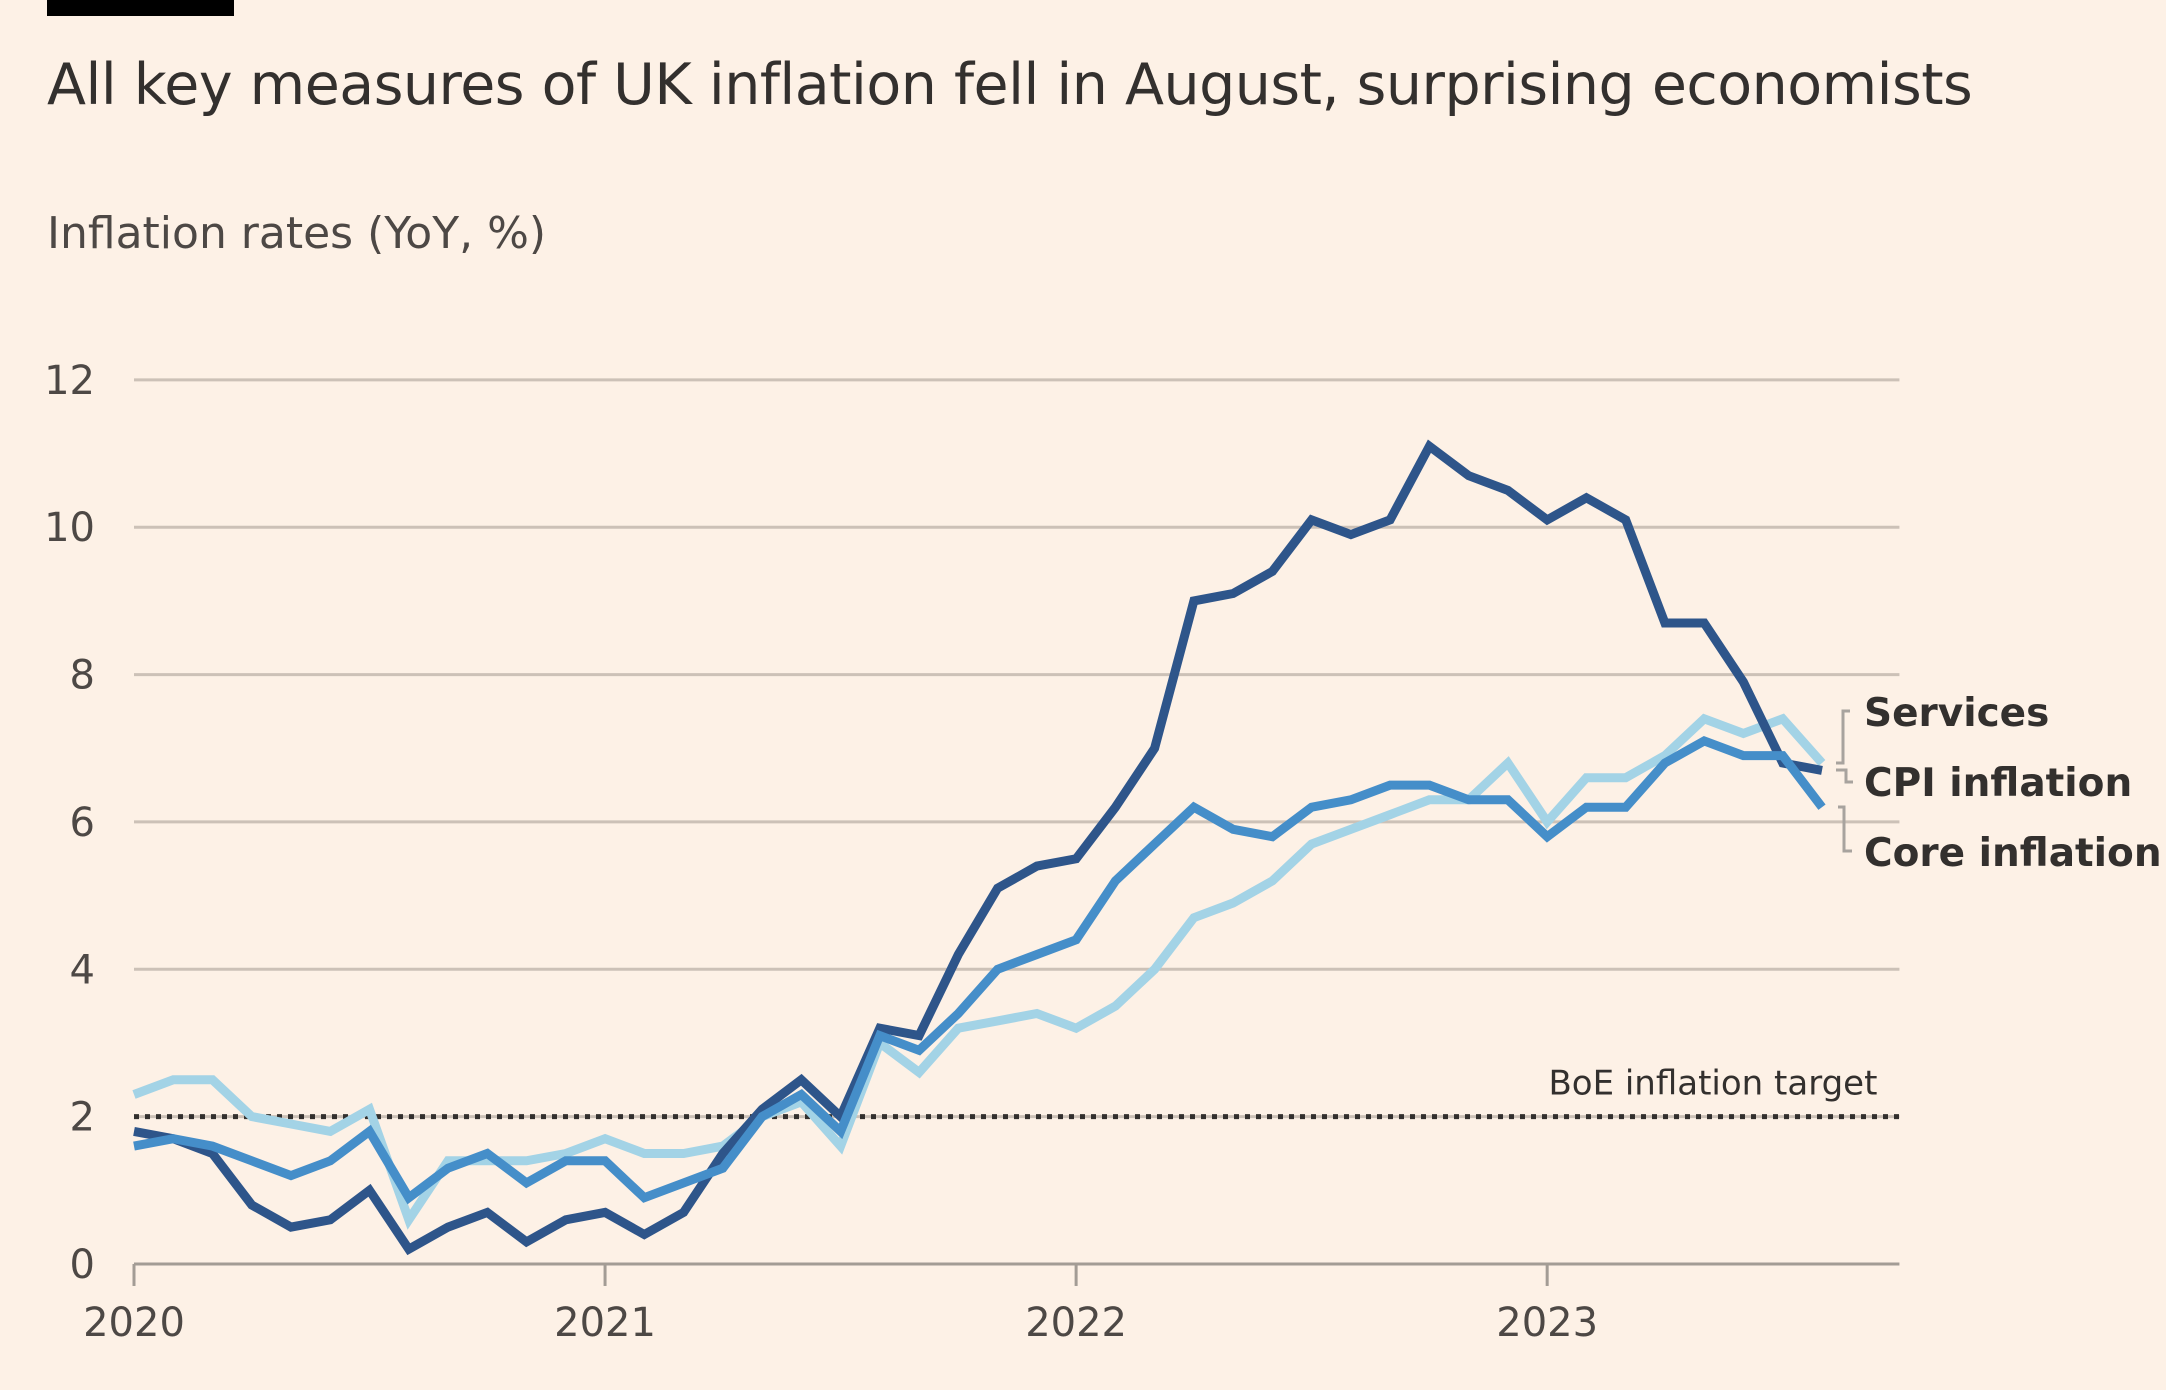  What do you see at coordinates (1016, 1092) in the screenshot?
I see `boe-target-line: BoE inflation target` at bounding box center [1016, 1092].